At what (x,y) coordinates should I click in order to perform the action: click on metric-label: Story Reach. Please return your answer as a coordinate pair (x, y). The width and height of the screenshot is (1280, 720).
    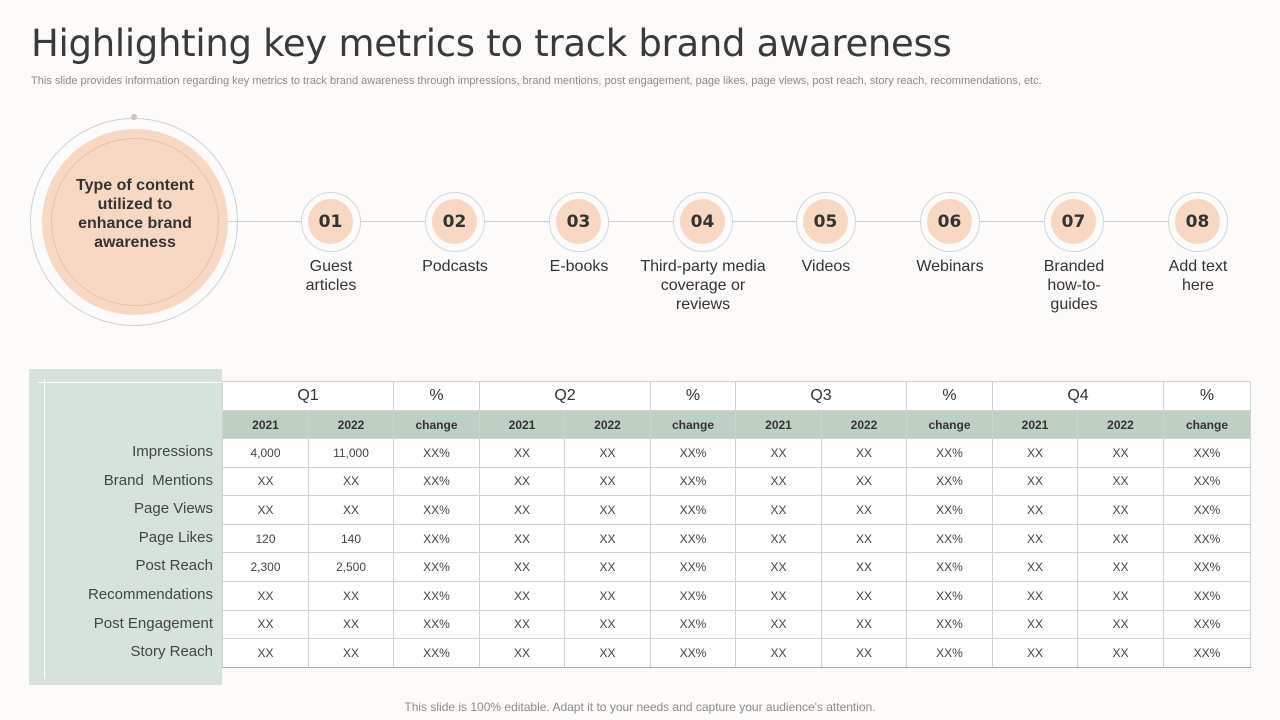
    Looking at the image, I should click on (171, 652).